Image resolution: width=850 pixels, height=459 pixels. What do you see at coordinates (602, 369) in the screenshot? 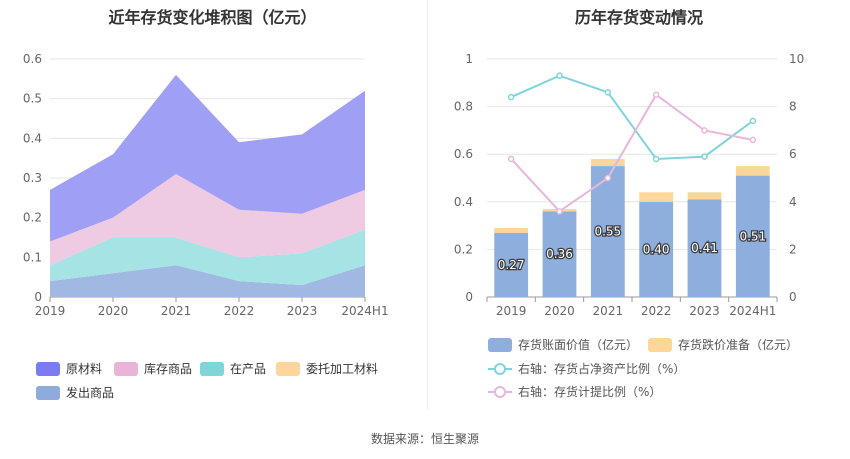
I see `legend-label: 右轴：存货占净资产比例（%）` at bounding box center [602, 369].